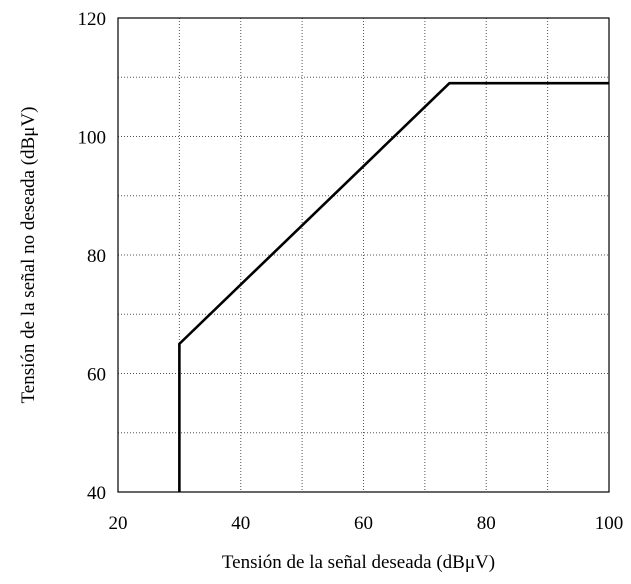 Image resolution: width=631 pixels, height=584 pixels. What do you see at coordinates (96, 375) in the screenshot?
I see `y-tick-label: 60` at bounding box center [96, 375].